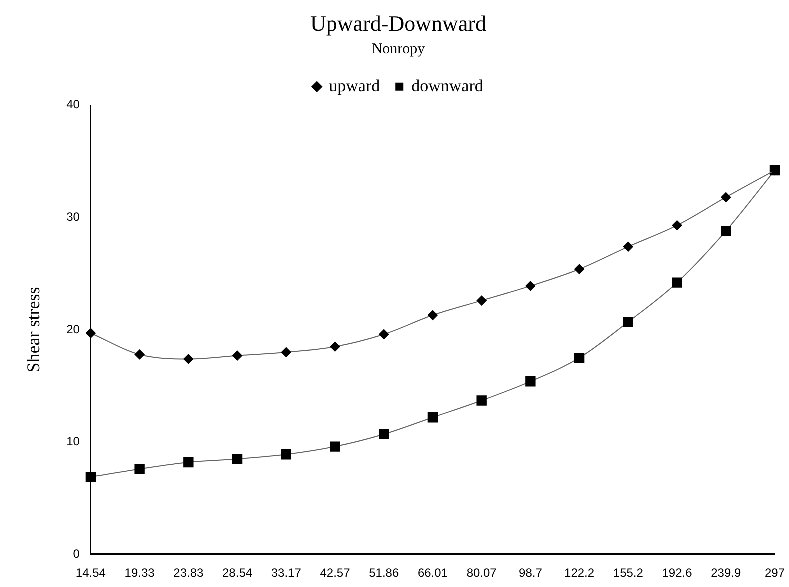  Describe the element at coordinates (140, 573) in the screenshot. I see `x-tick-label: 19.33` at that location.